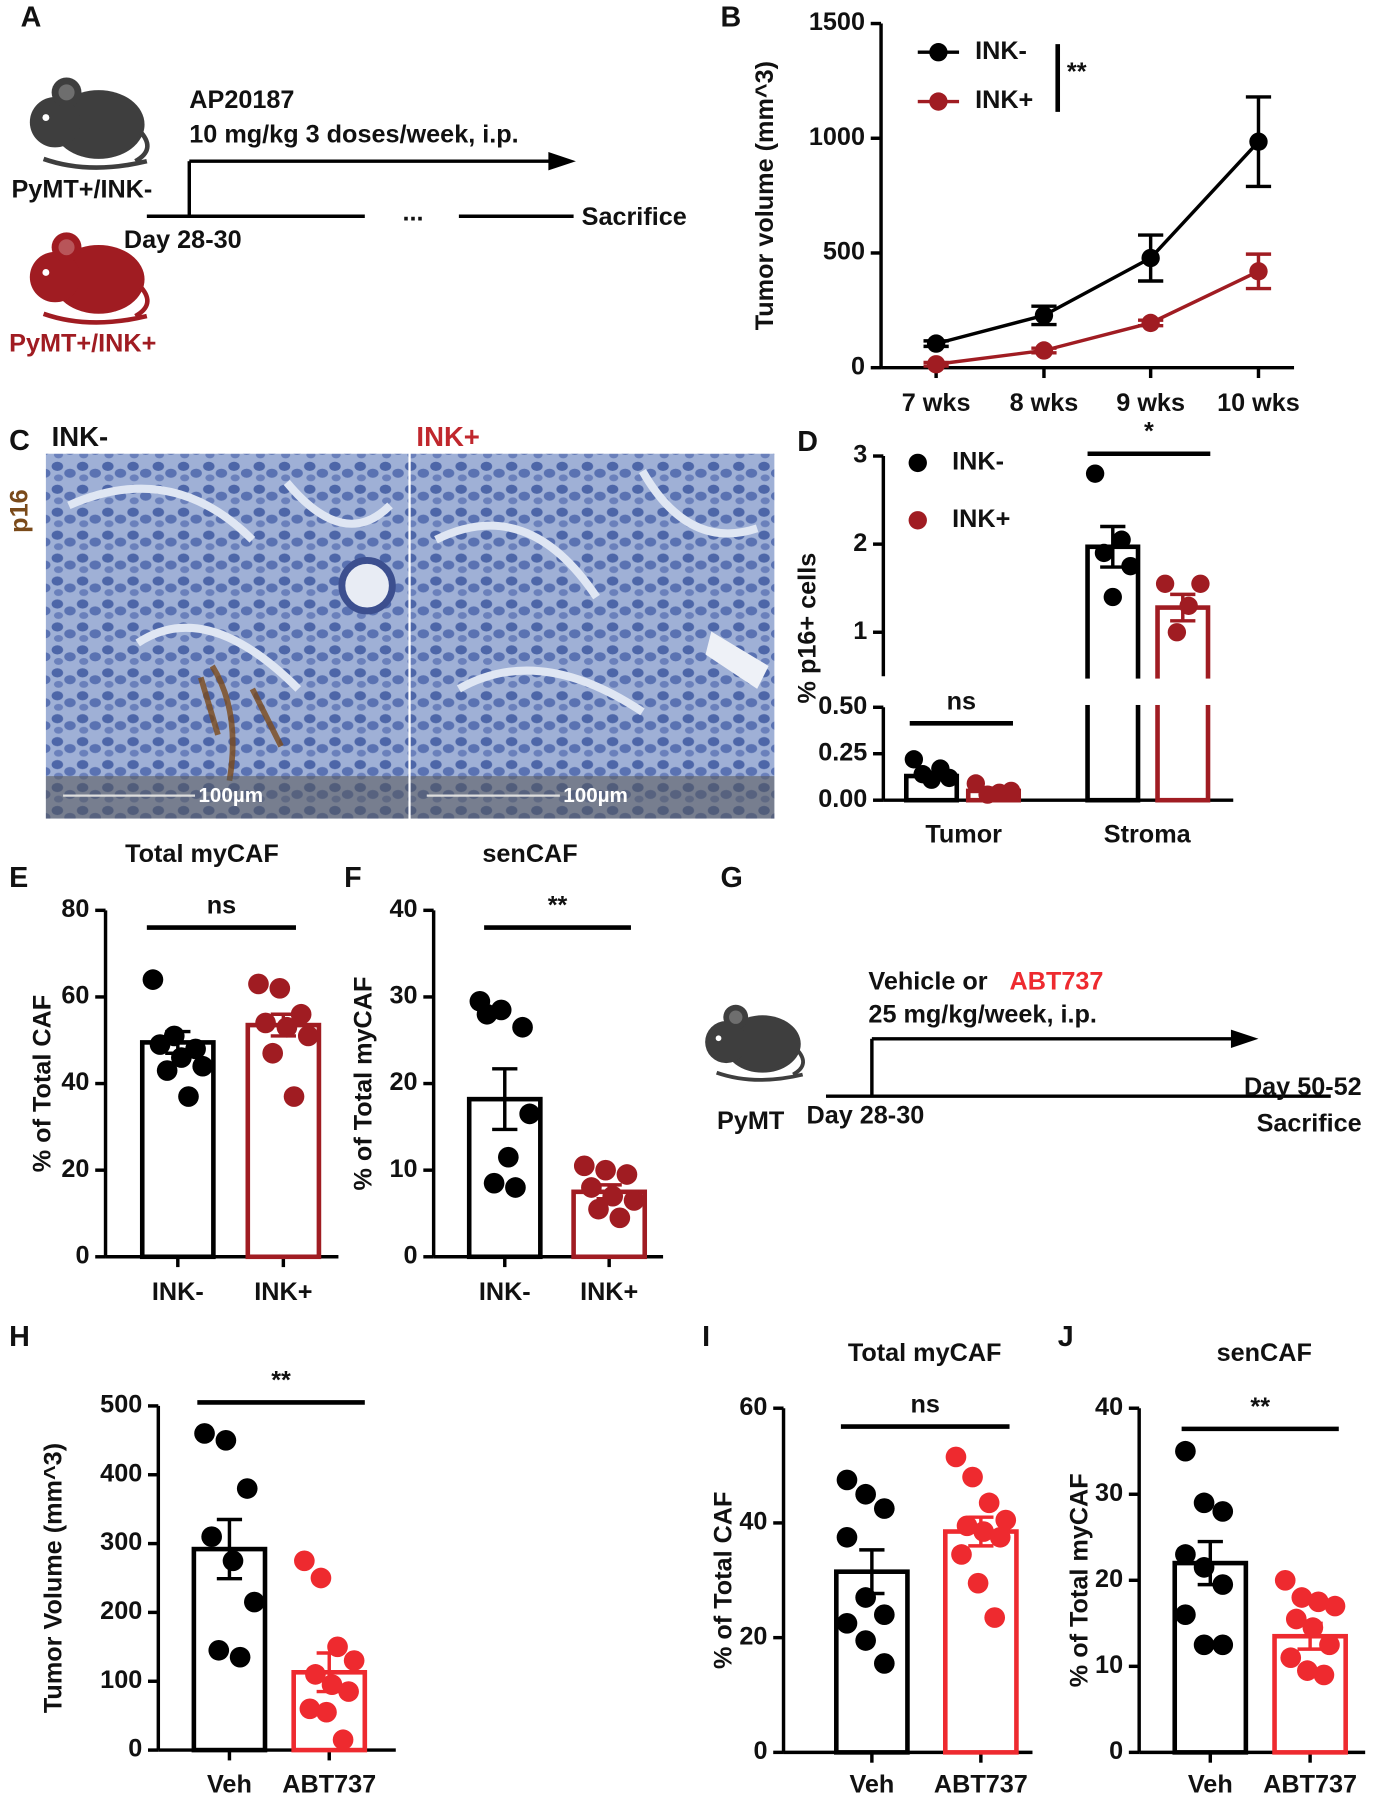  I want to click on image-label: INK+, so click(447, 436).